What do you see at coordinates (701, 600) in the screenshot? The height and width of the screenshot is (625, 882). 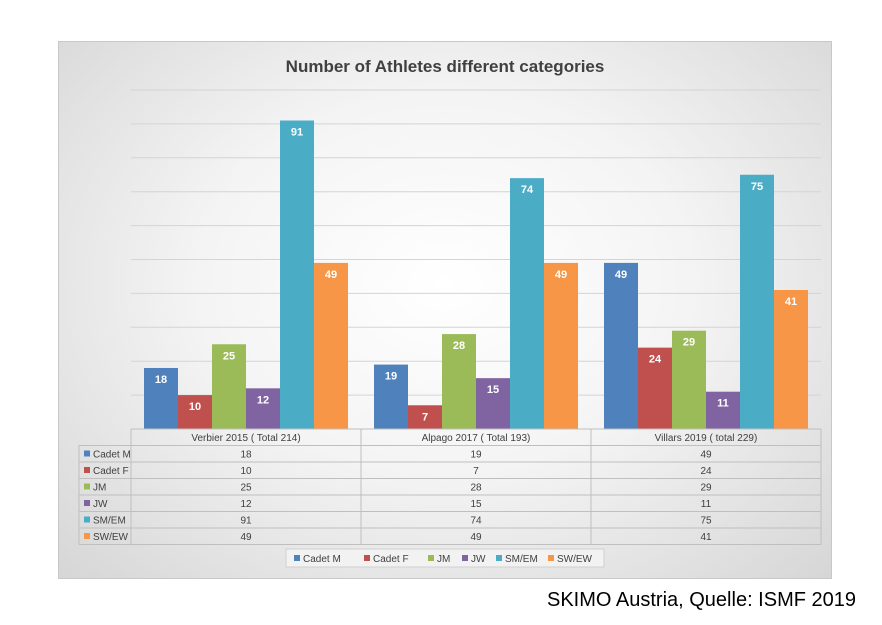 I see `source-caption: SKIMO Austria, Quelle: ISMF 2019` at bounding box center [701, 600].